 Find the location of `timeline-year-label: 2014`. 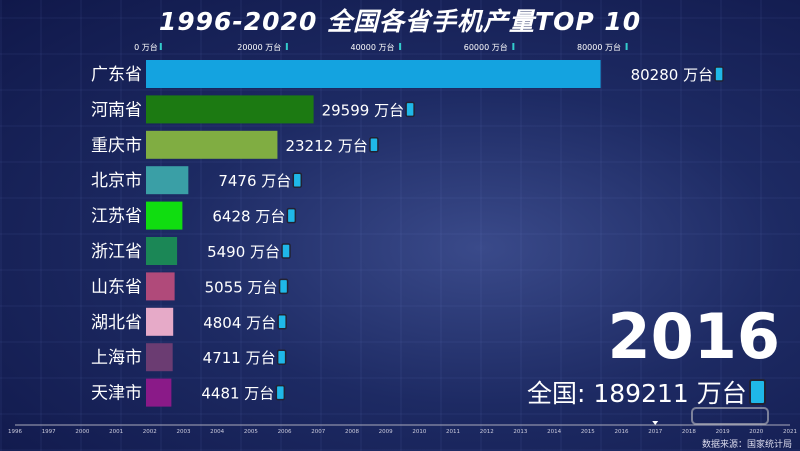

timeline-year-label: 2014 is located at coordinates (554, 432).